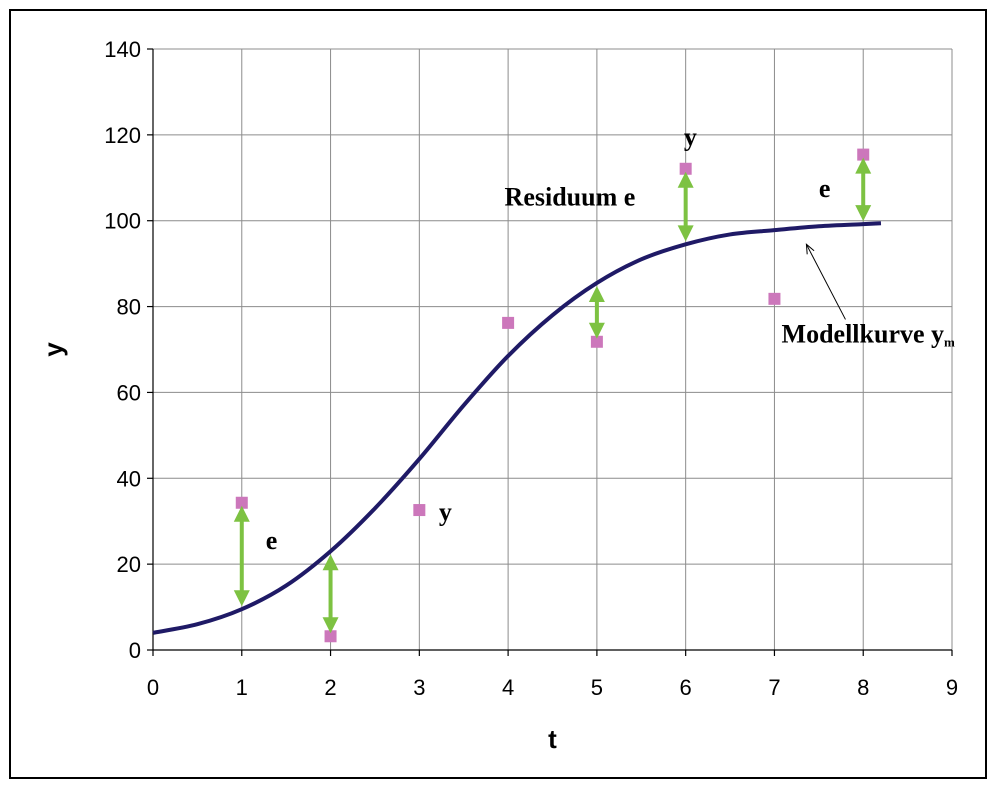  I want to click on x-tick-label: 6, so click(686, 687).